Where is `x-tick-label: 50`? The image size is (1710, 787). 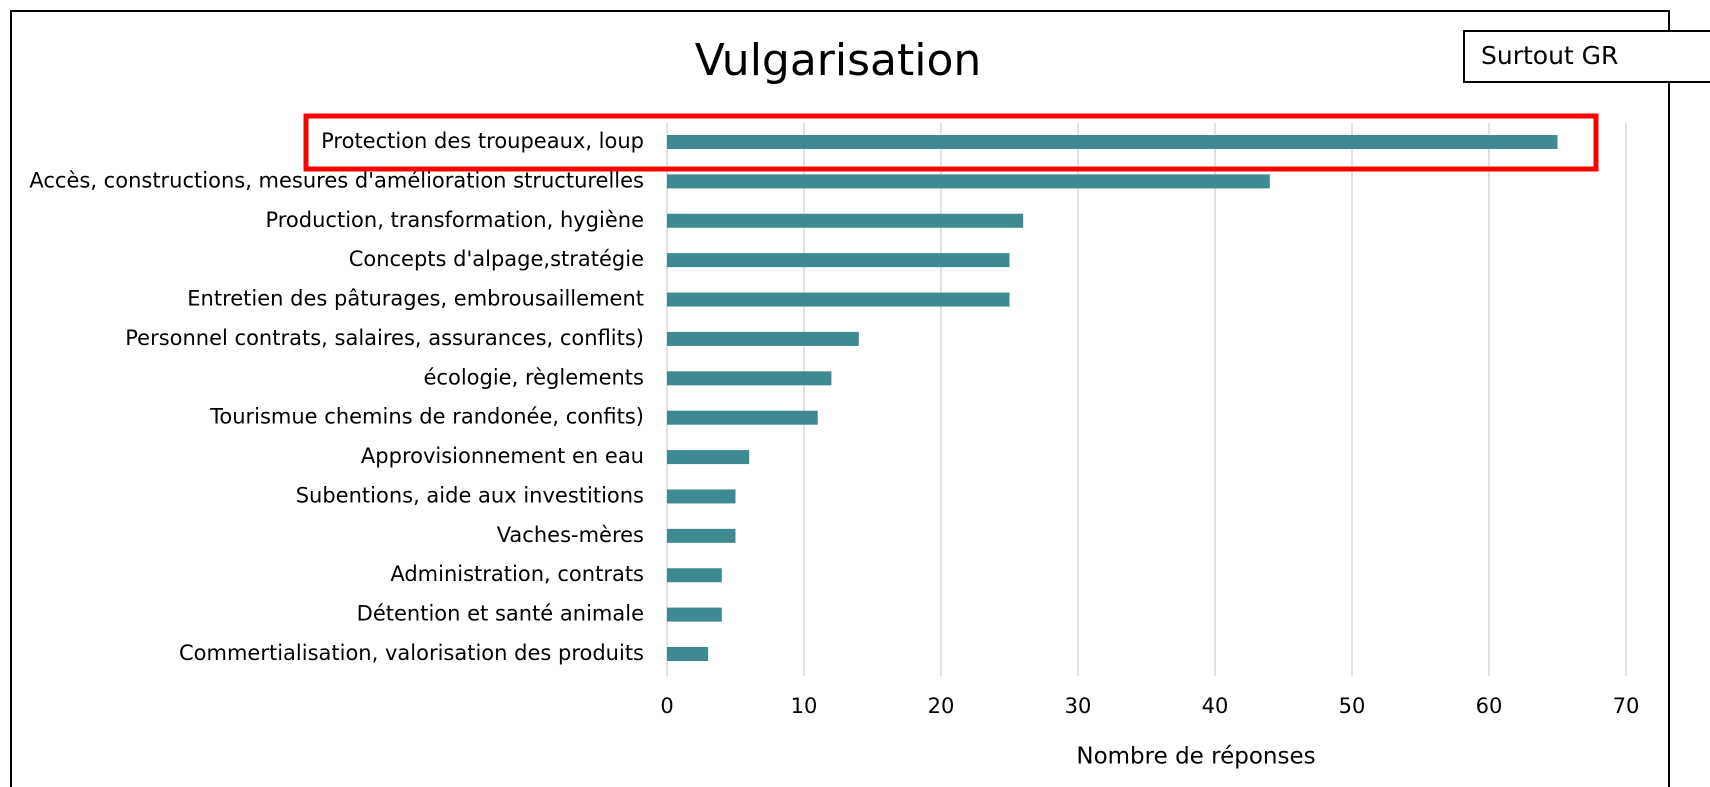
x-tick-label: 50 is located at coordinates (1352, 706).